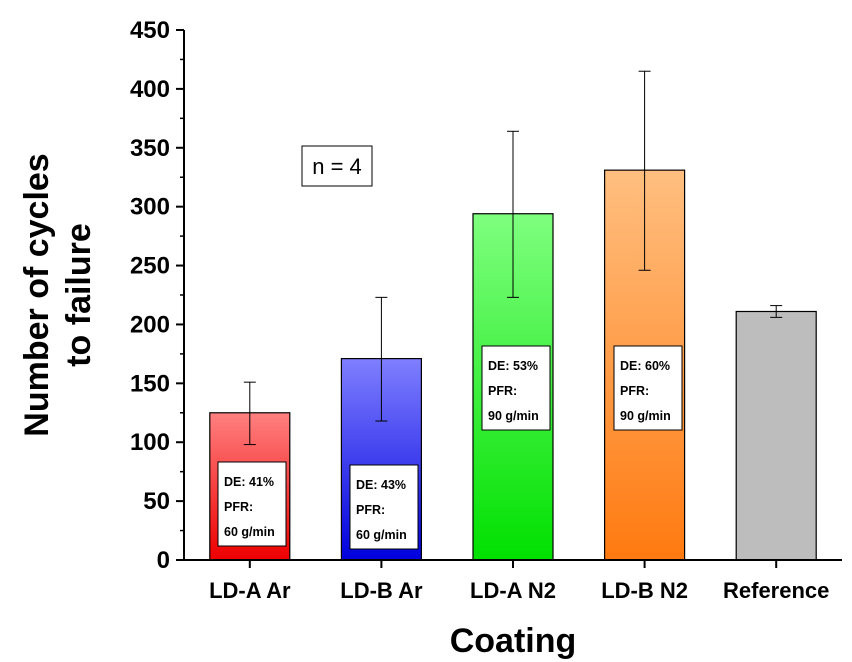  Describe the element at coordinates (249, 413) in the screenshot. I see `error-bar-ld-a-ar` at that location.